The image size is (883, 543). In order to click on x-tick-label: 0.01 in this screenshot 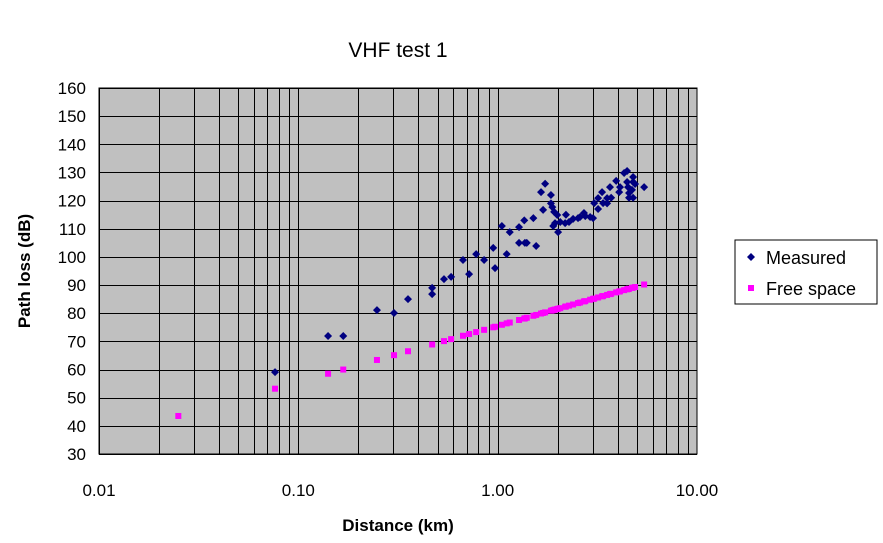, I will do `click(98, 490)`.